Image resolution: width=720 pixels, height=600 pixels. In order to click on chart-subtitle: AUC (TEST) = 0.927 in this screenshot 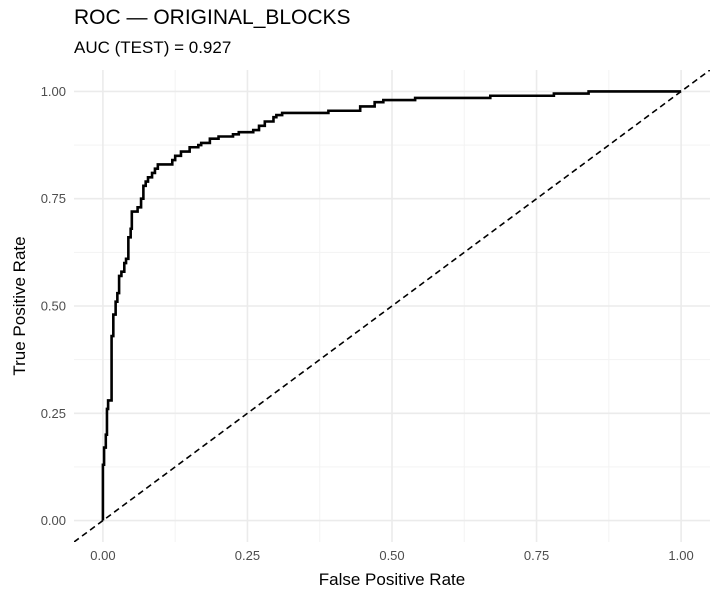, I will do `click(153, 47)`.